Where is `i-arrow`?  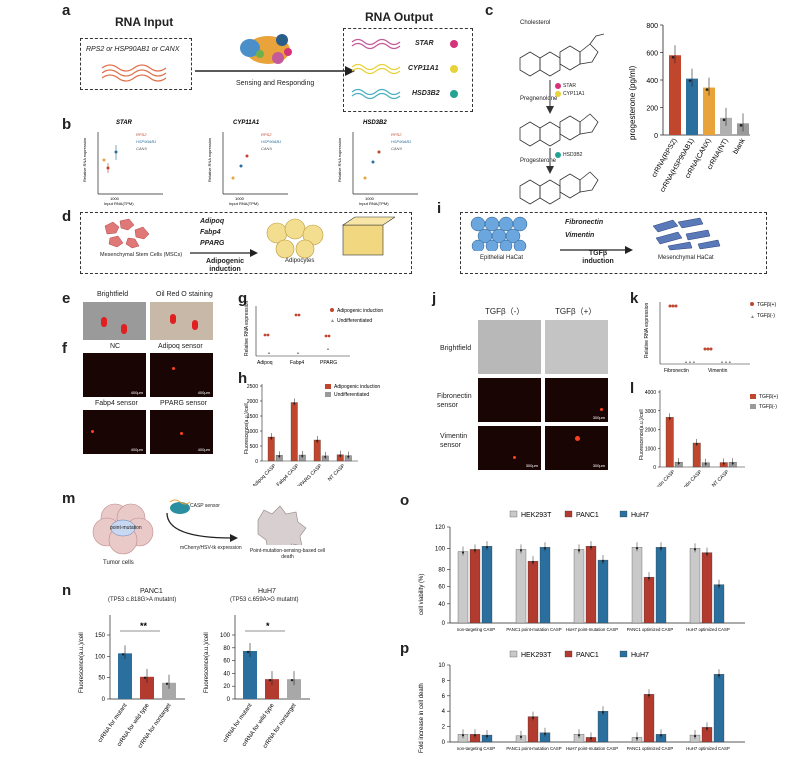 i-arrow is located at coordinates (596, 250).